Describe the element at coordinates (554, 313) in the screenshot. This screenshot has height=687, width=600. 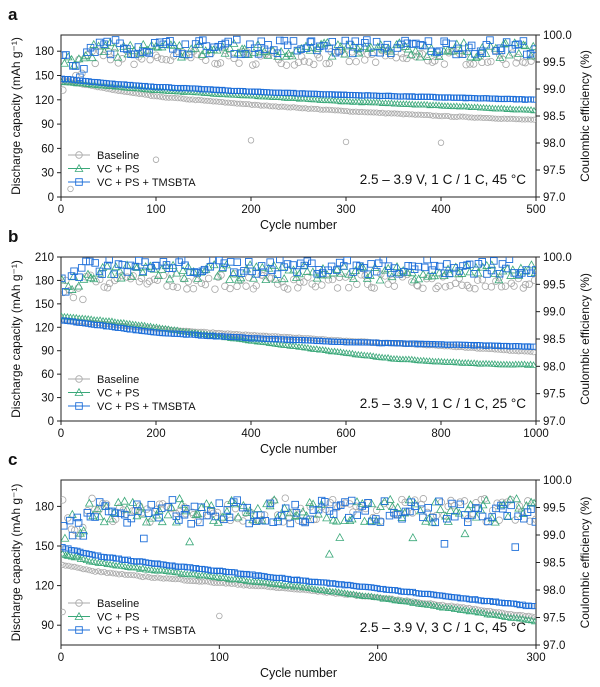
I see `y2-tick-label: 99.0` at that location.